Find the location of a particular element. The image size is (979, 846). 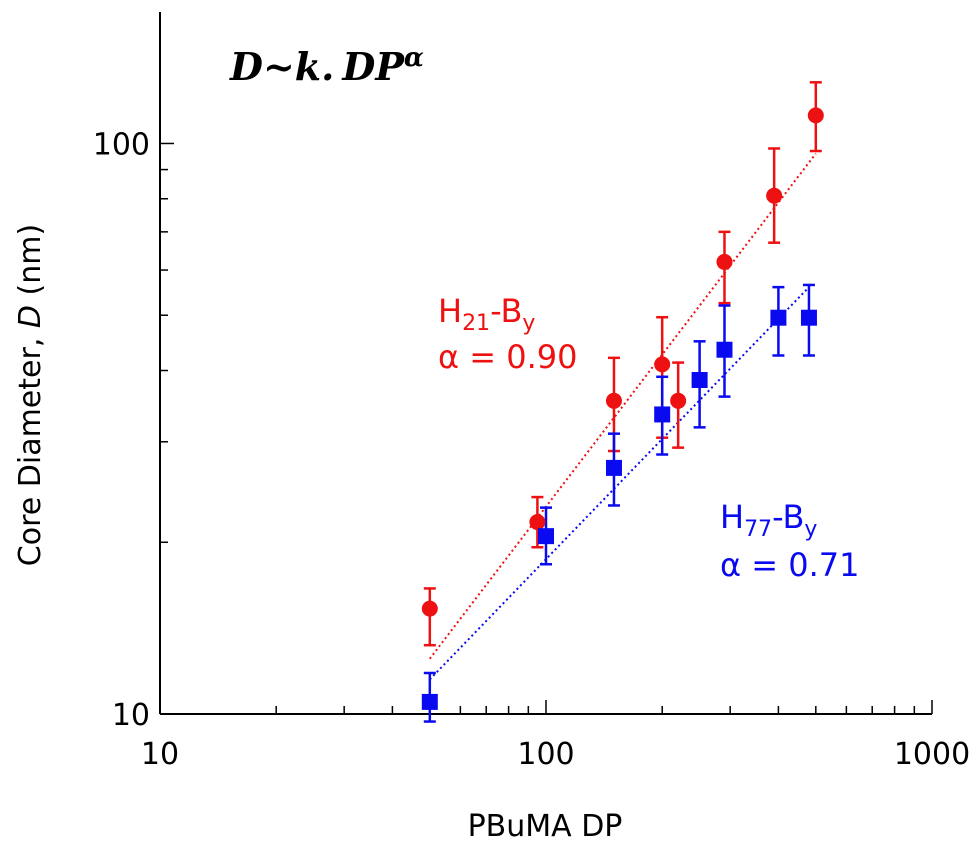

y-tick-label: 10 is located at coordinates (131, 715).